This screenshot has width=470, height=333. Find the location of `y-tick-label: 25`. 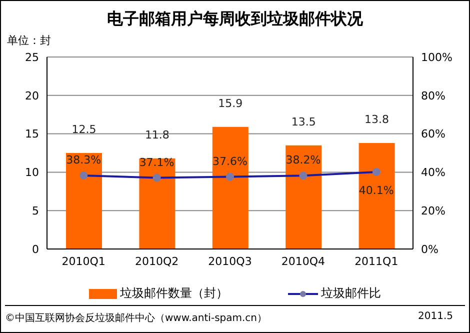

y-tick-label: 25 is located at coordinates (32, 57).